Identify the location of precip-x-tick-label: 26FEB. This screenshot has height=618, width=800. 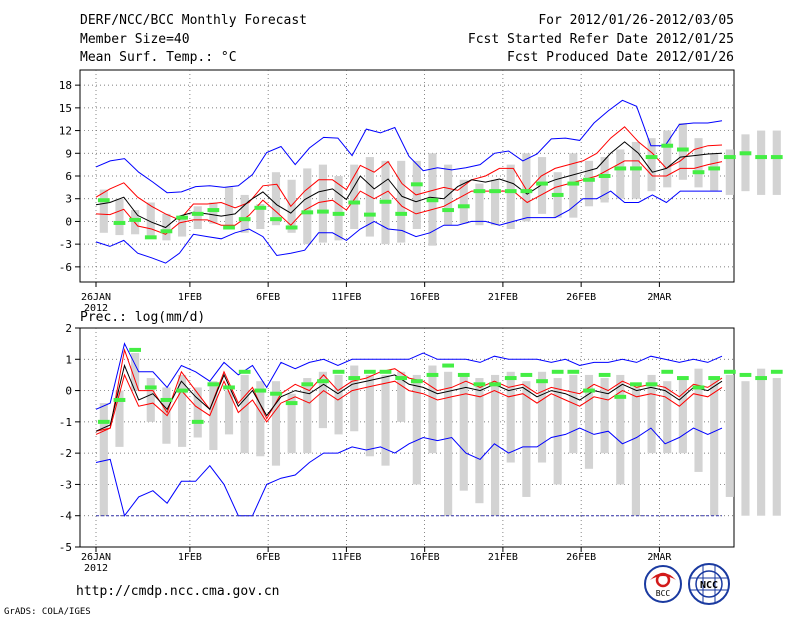
(581, 557).